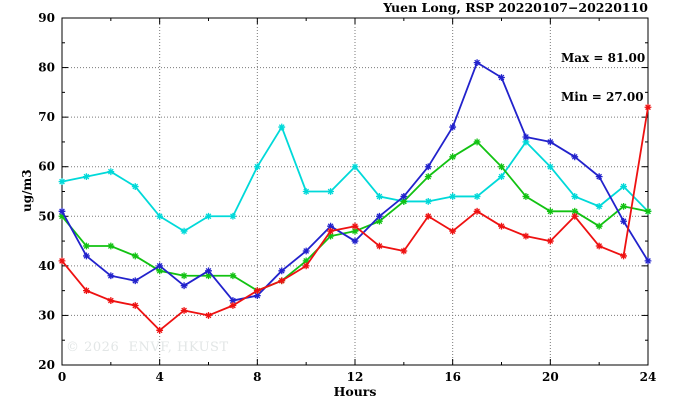 The width and height of the screenshot is (674, 409). Describe the element at coordinates (46, 365) in the screenshot. I see `y-tick-label: 20` at that location.